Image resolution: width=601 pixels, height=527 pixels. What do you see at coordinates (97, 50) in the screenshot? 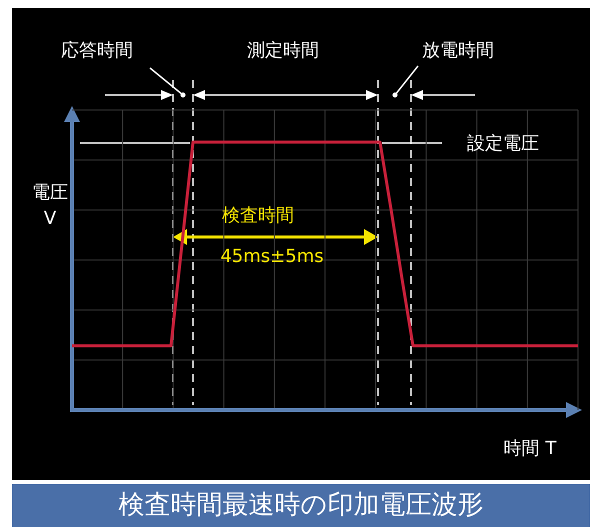
I see `text: 応答時間` at bounding box center [97, 50].